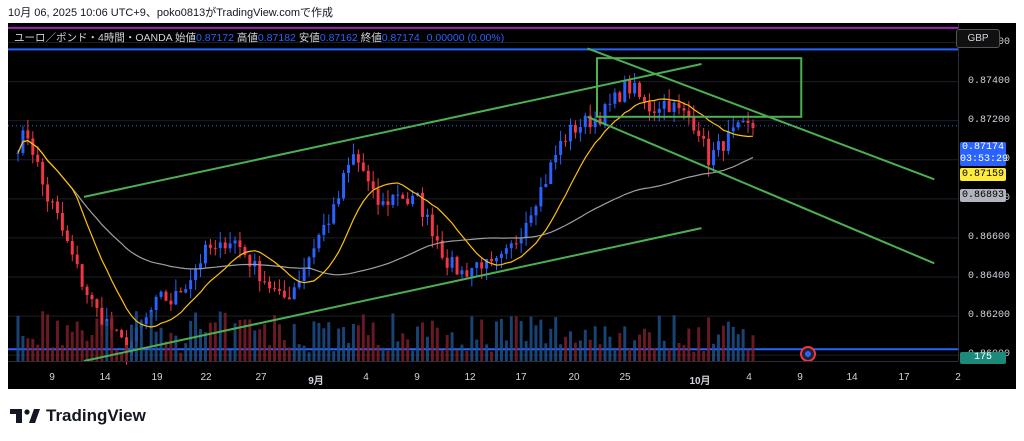 The width and height of the screenshot is (1024, 441). I want to click on high-label: 高値, so click(247, 38).